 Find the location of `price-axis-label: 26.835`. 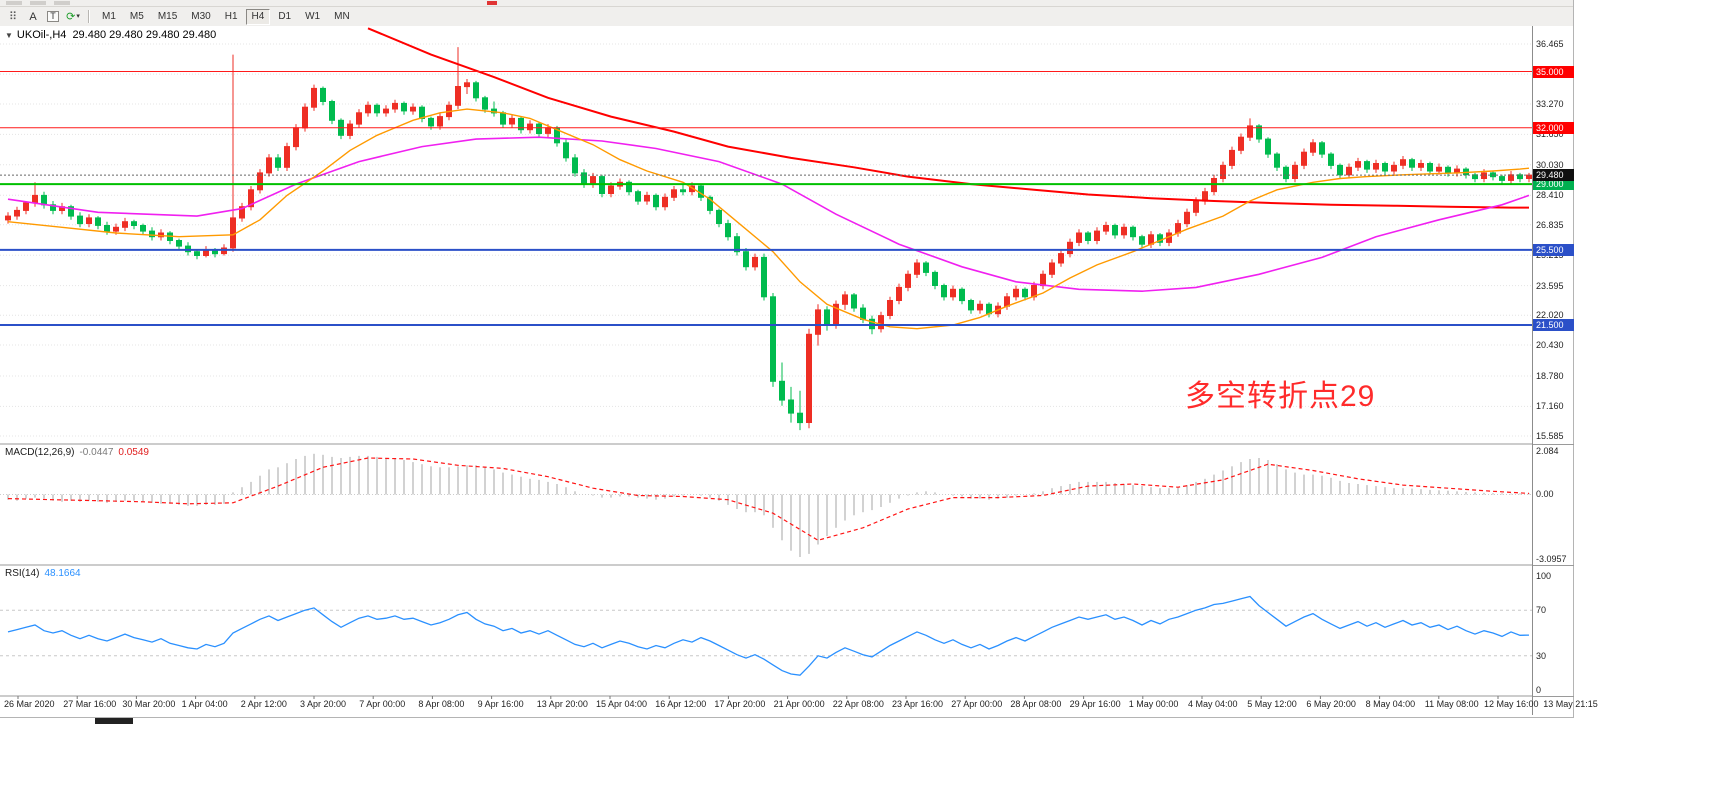

price-axis-label: 26.835 is located at coordinates (1550, 224).